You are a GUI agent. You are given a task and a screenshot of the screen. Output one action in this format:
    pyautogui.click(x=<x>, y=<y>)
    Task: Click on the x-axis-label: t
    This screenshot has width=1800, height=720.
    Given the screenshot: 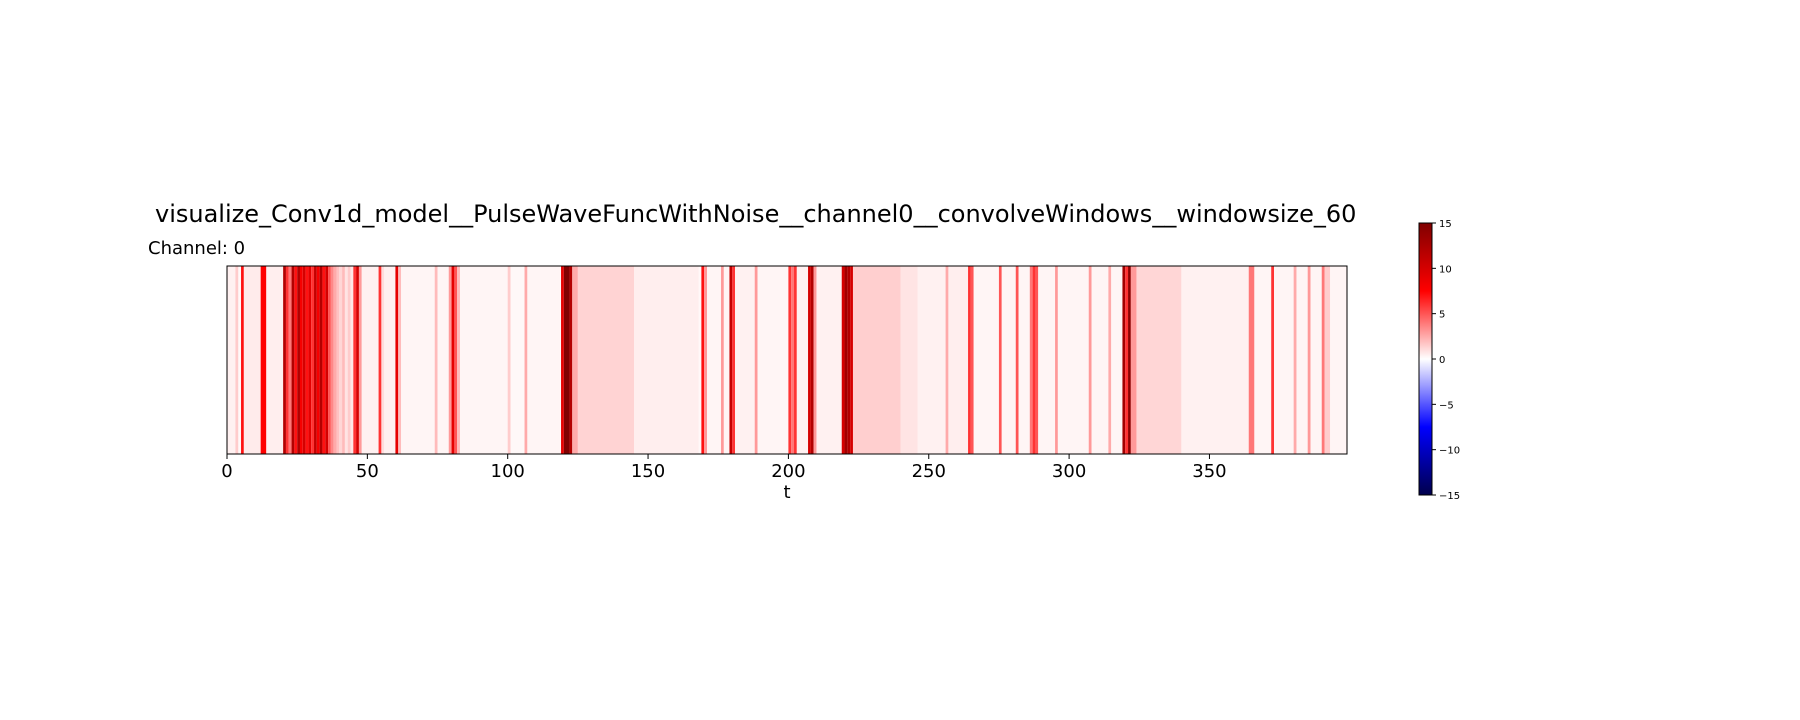 What is the action you would take?
    pyautogui.click(x=786, y=492)
    